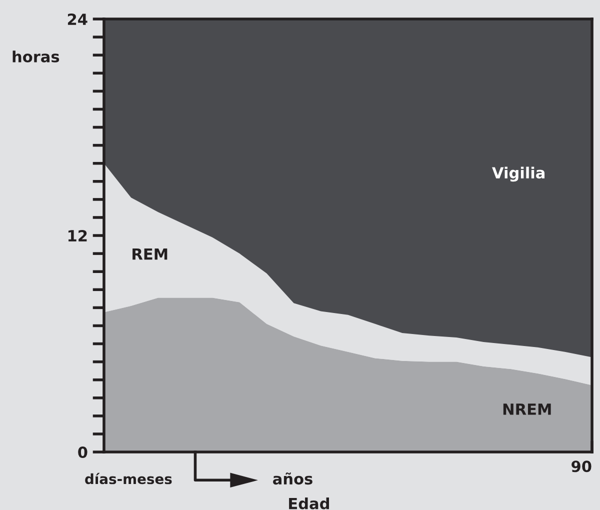 This screenshot has width=600, height=510. I want to click on text: años, so click(292, 478).